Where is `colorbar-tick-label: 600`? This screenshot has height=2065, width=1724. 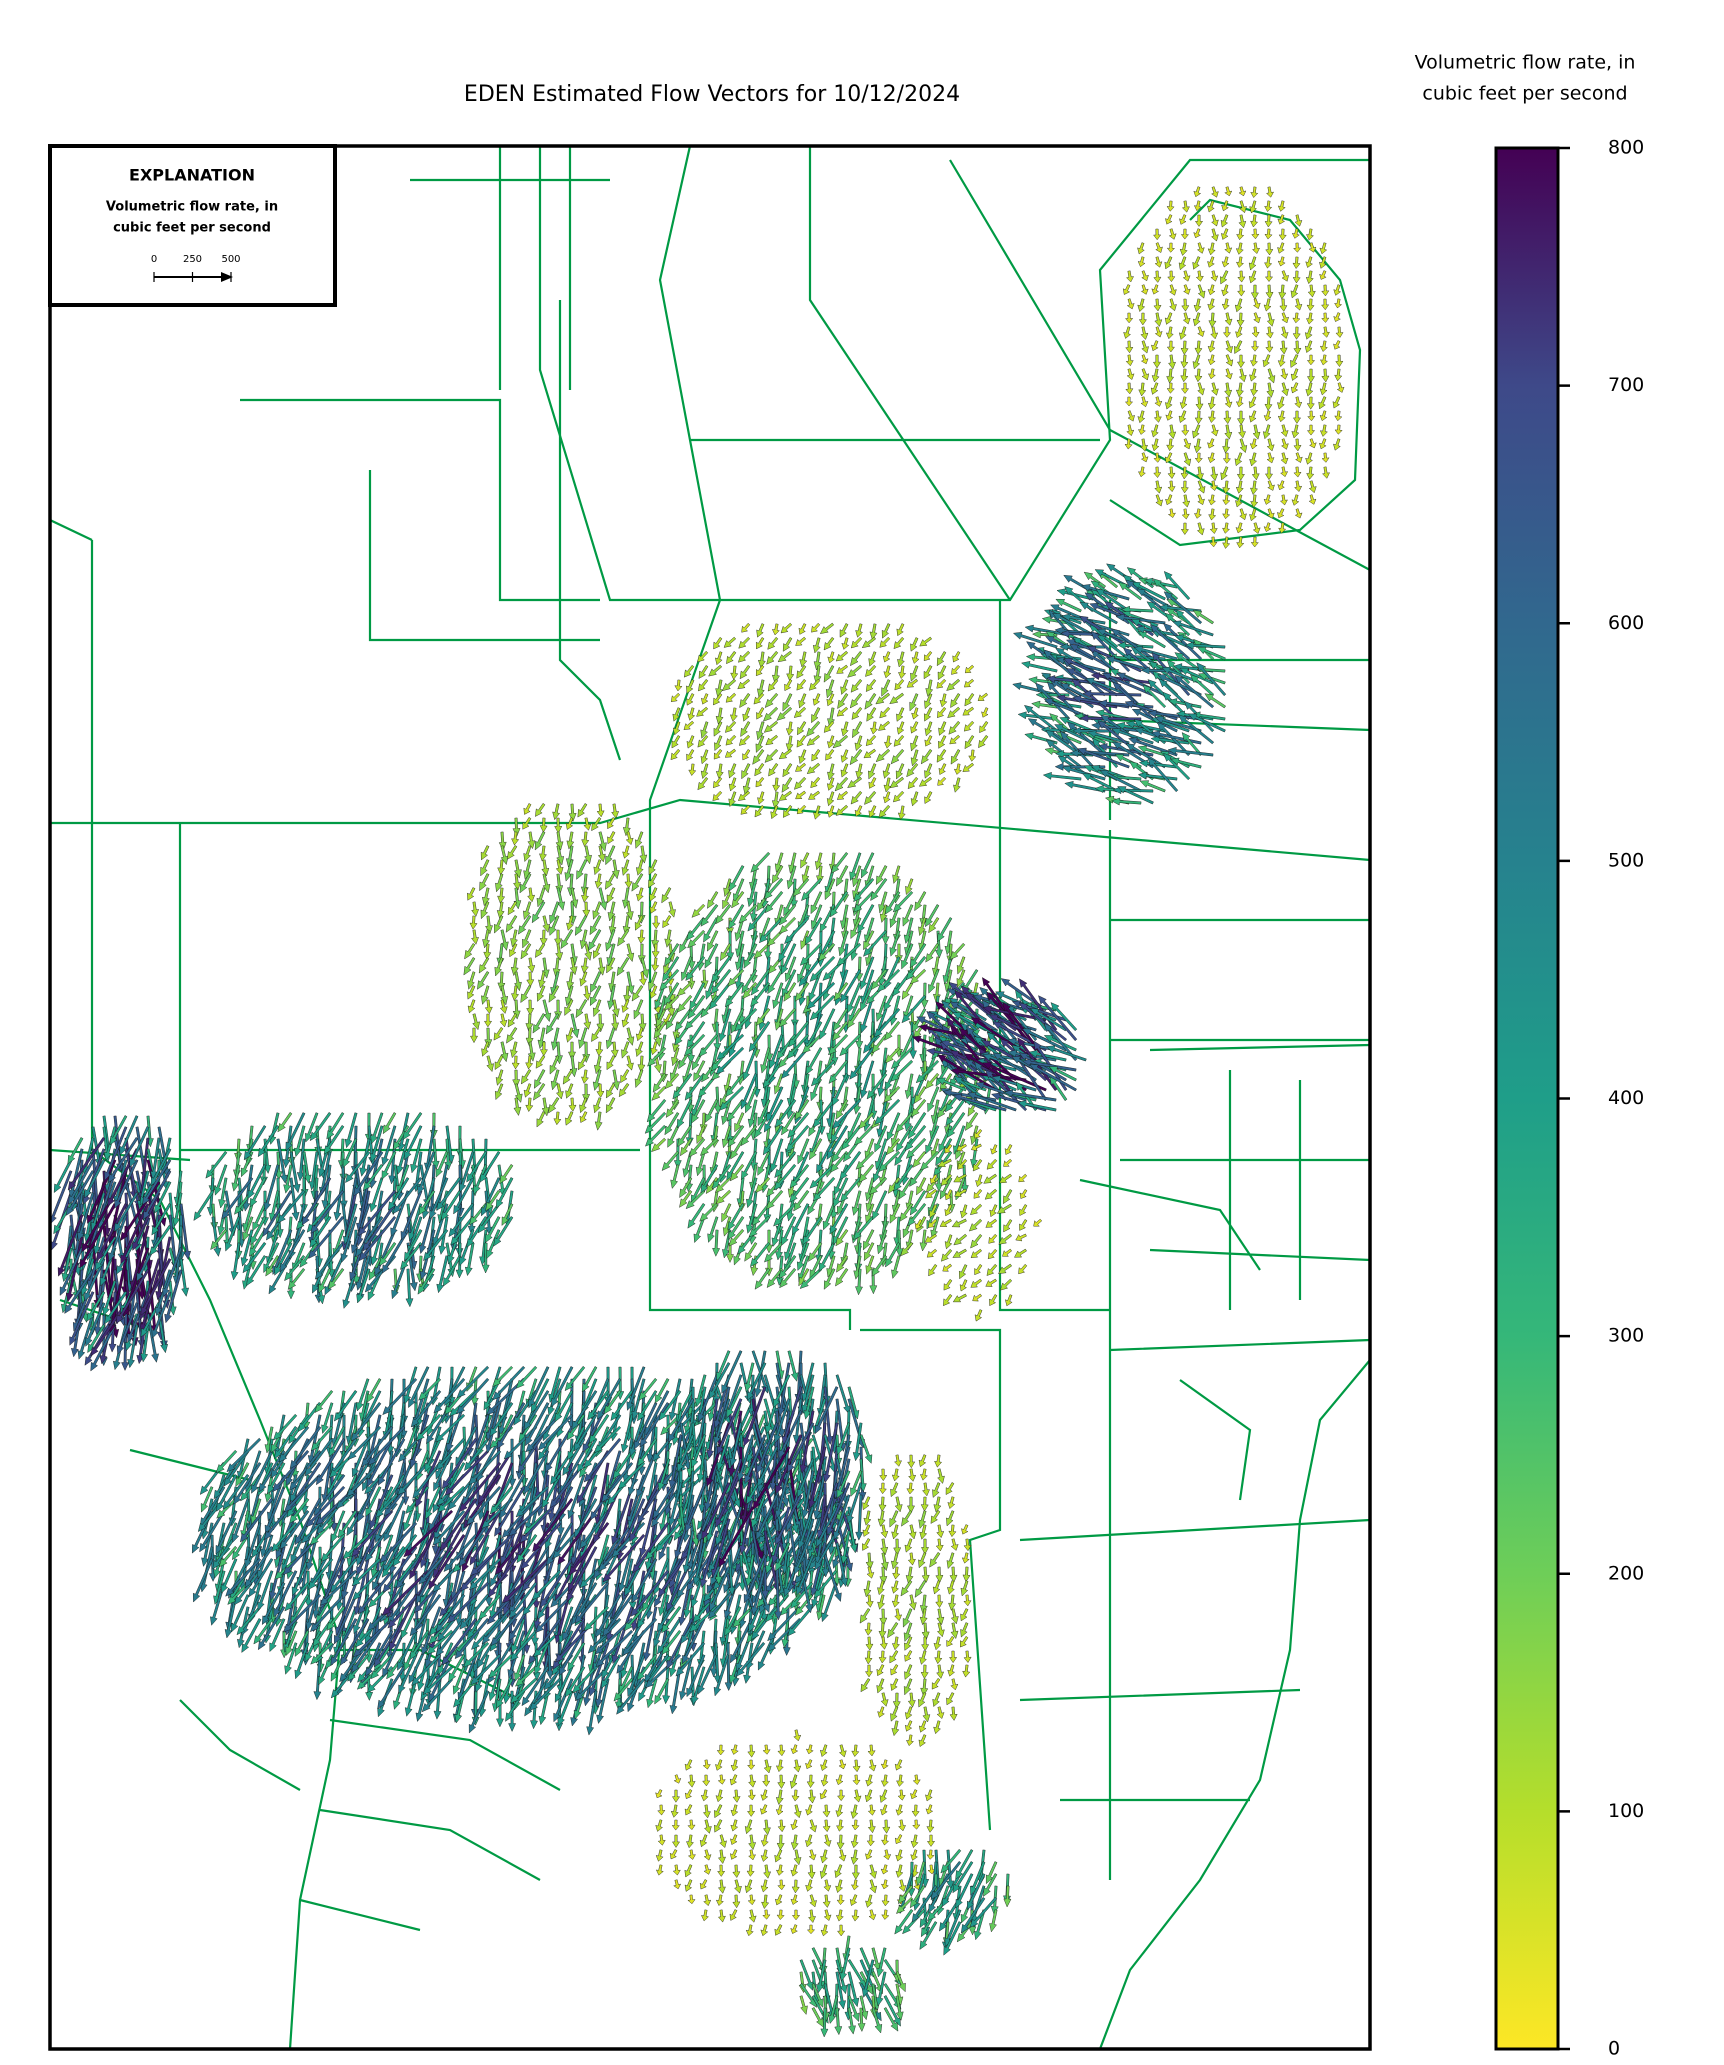
colorbar-tick-label: 600 is located at coordinates (1626, 623).